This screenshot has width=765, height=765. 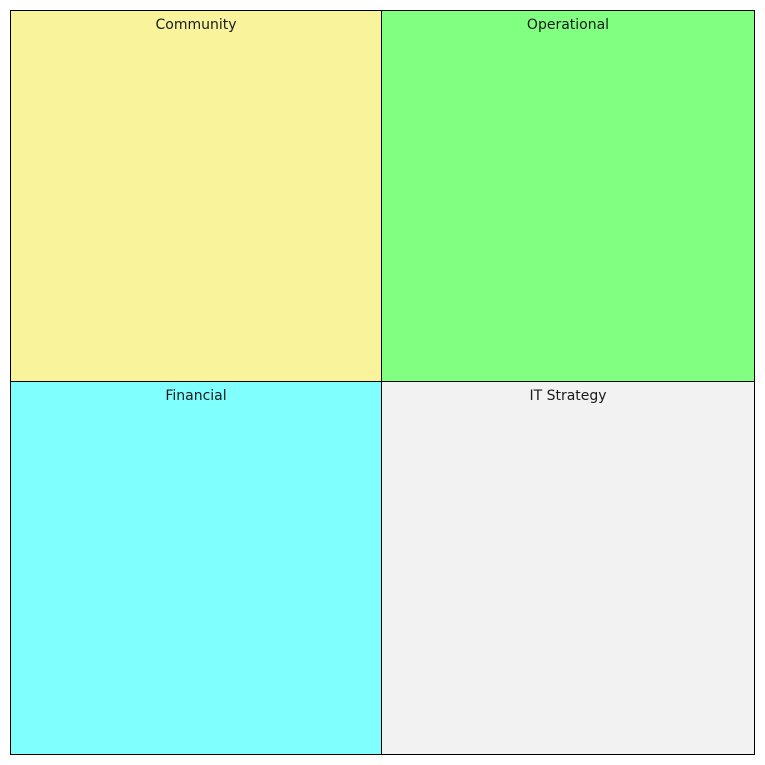 I want to click on quadrant-label-it-strategy: IT Strategy, so click(x=568, y=396).